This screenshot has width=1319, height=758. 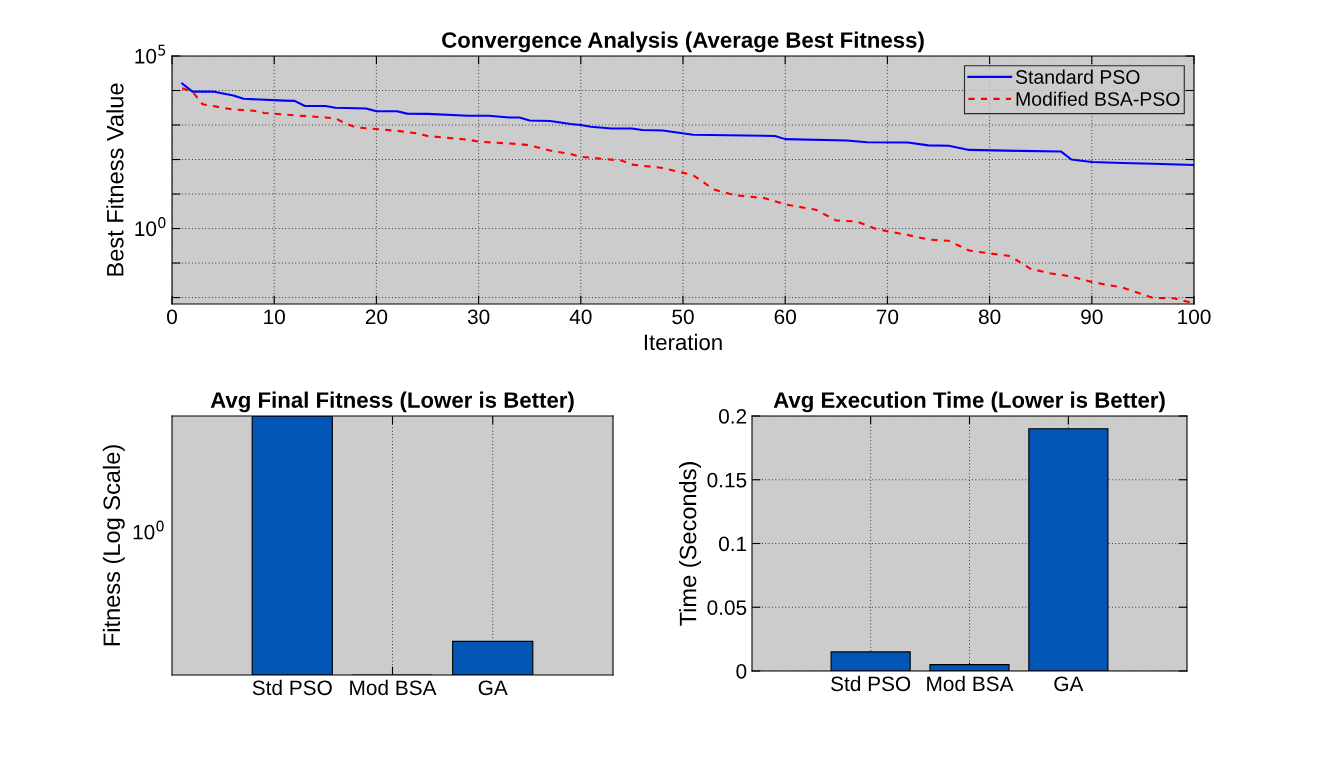 I want to click on legend-label: Standard PSO, so click(x=1077, y=76).